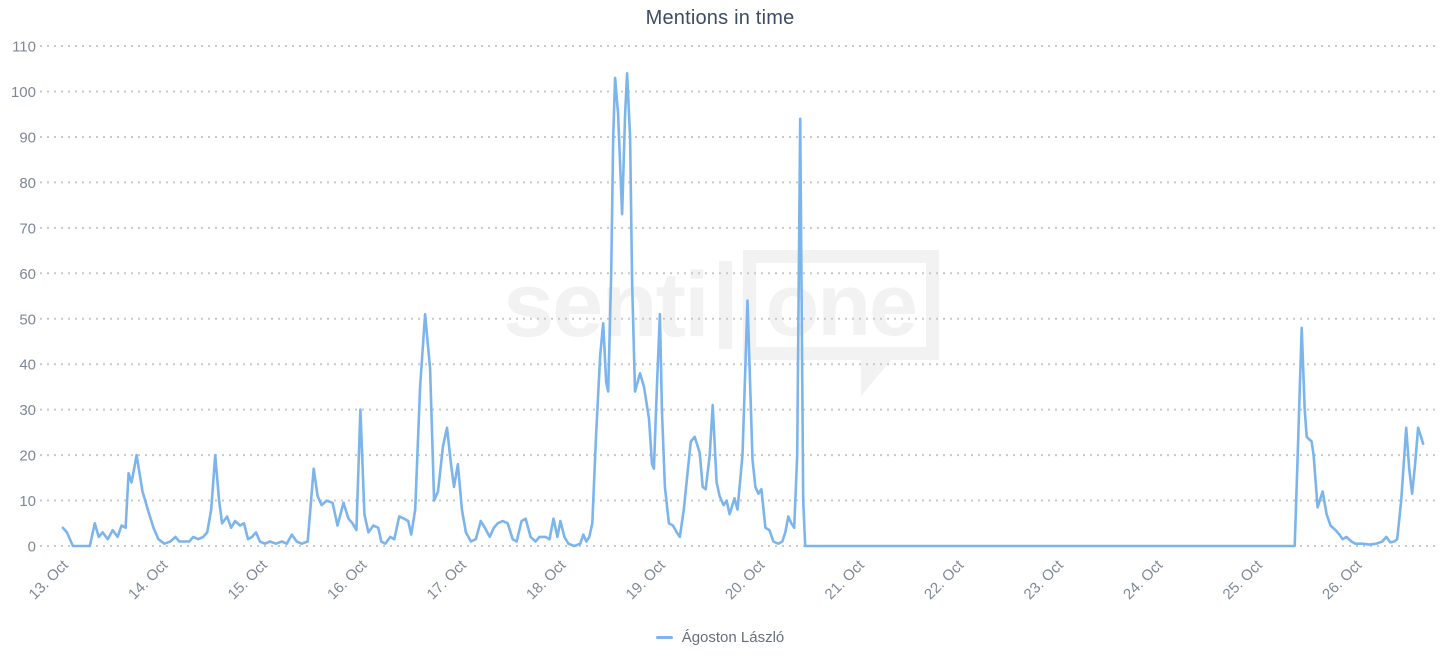 The width and height of the screenshot is (1440, 670). I want to click on legend-item-agoston-laszlo: Ágoston László, so click(720, 637).